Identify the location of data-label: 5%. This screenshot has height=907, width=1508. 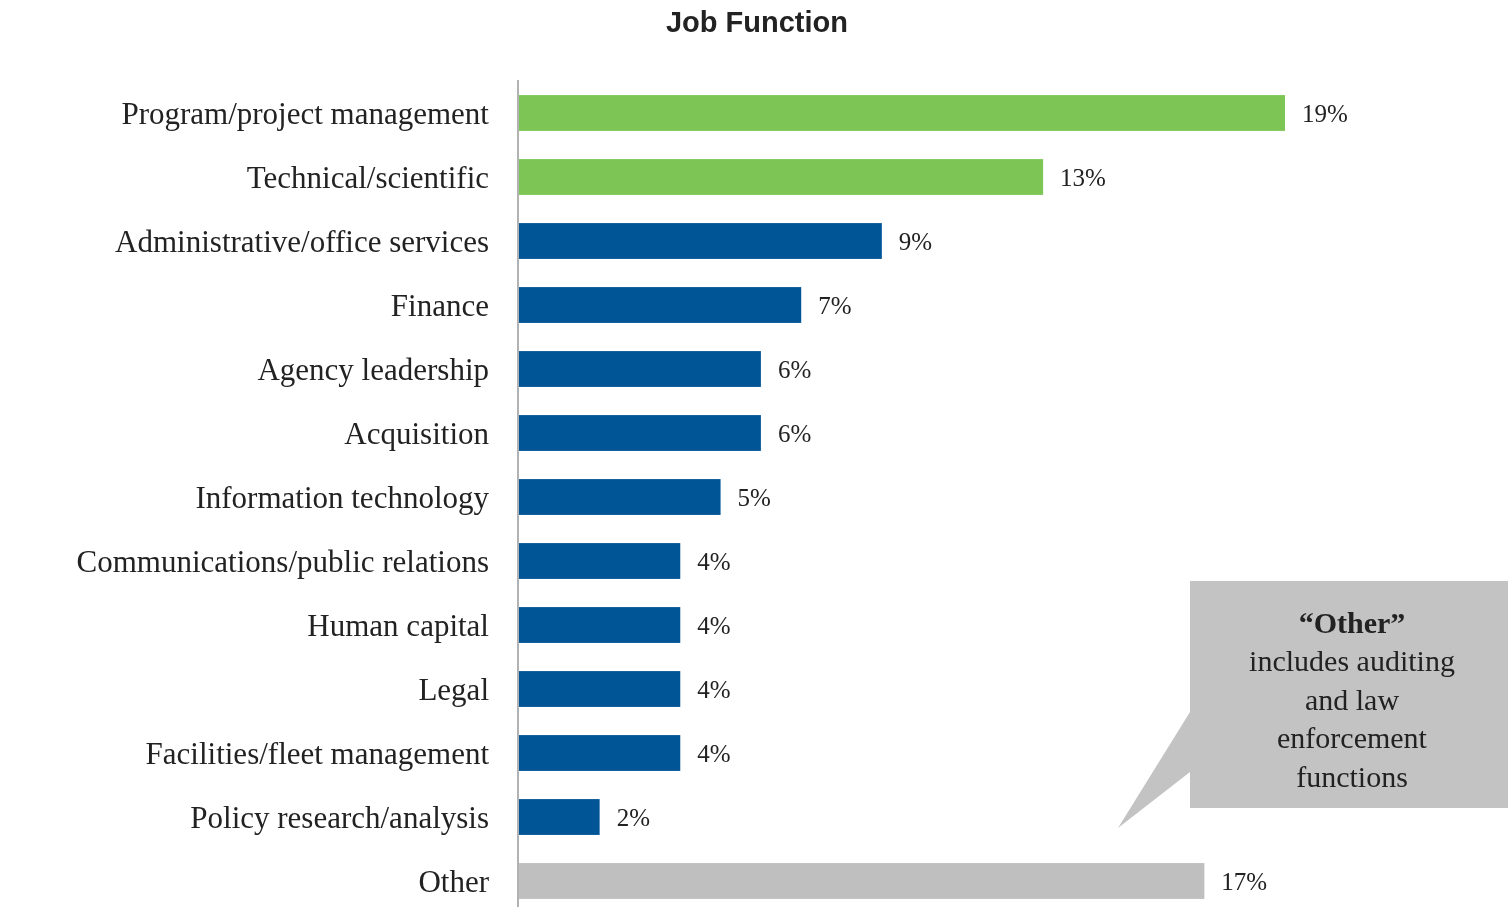
(754, 497).